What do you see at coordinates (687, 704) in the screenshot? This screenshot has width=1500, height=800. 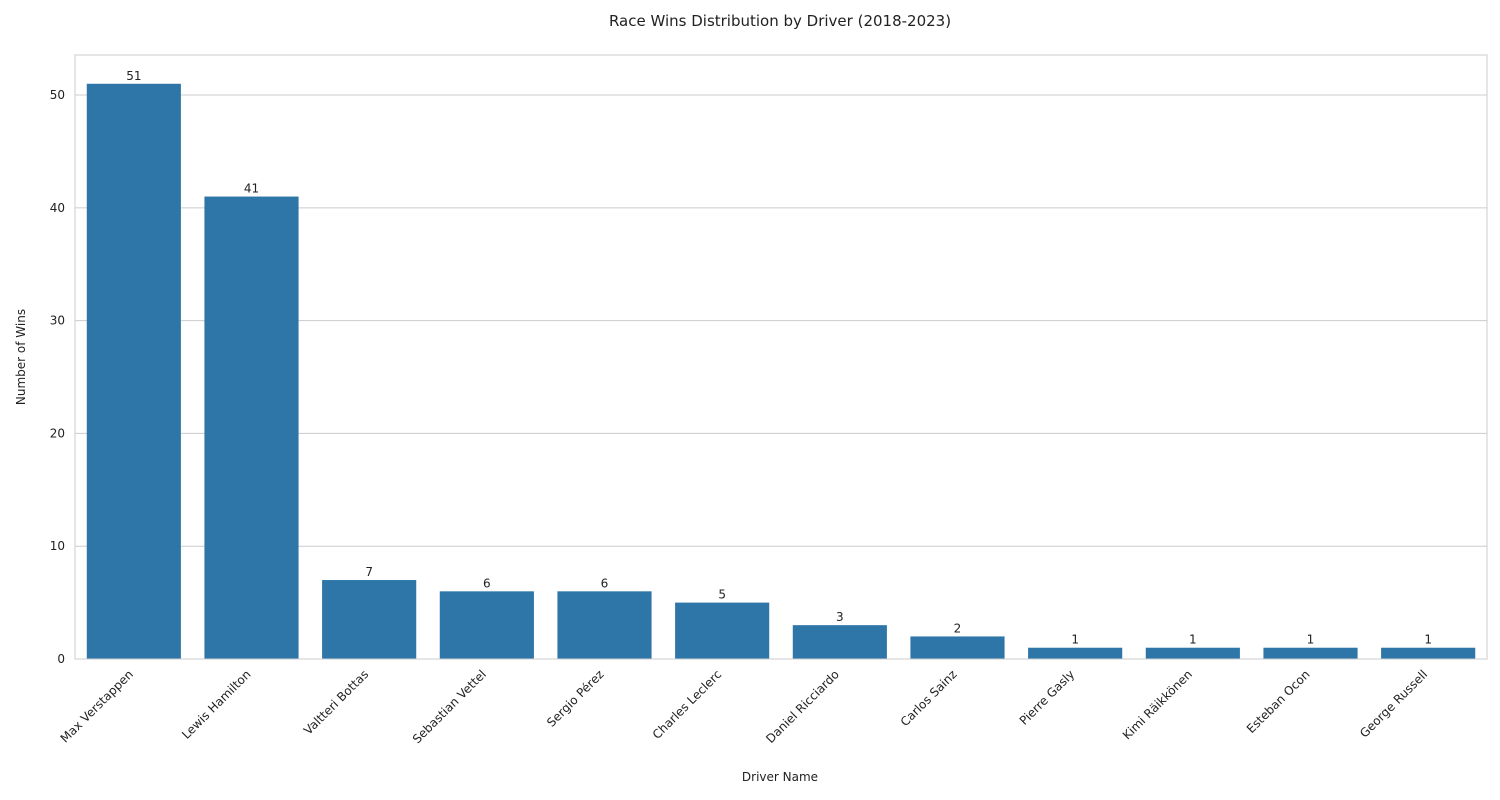 I see `x-tick-label: Charles Leclerc` at bounding box center [687, 704].